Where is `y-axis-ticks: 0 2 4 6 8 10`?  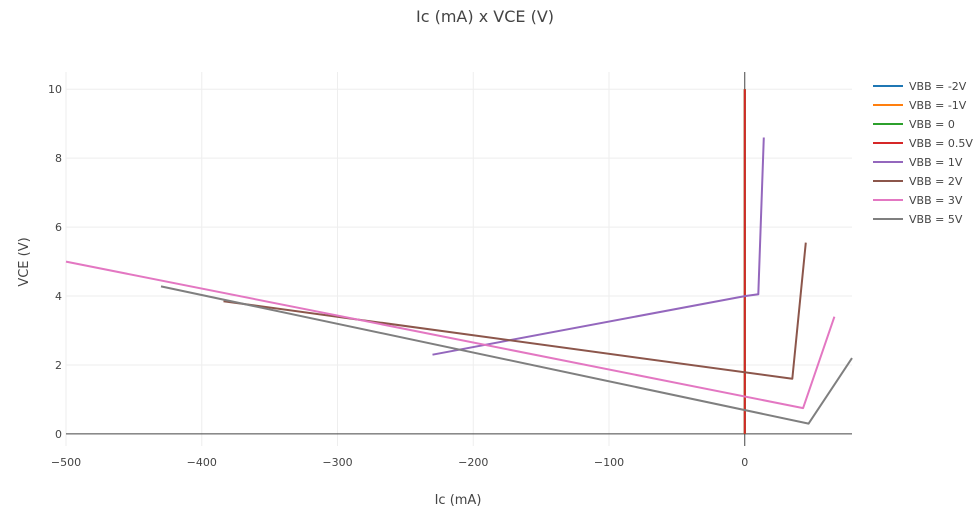
y-axis-ticks: 0 2 4 6 8 10 is located at coordinates (55, 262).